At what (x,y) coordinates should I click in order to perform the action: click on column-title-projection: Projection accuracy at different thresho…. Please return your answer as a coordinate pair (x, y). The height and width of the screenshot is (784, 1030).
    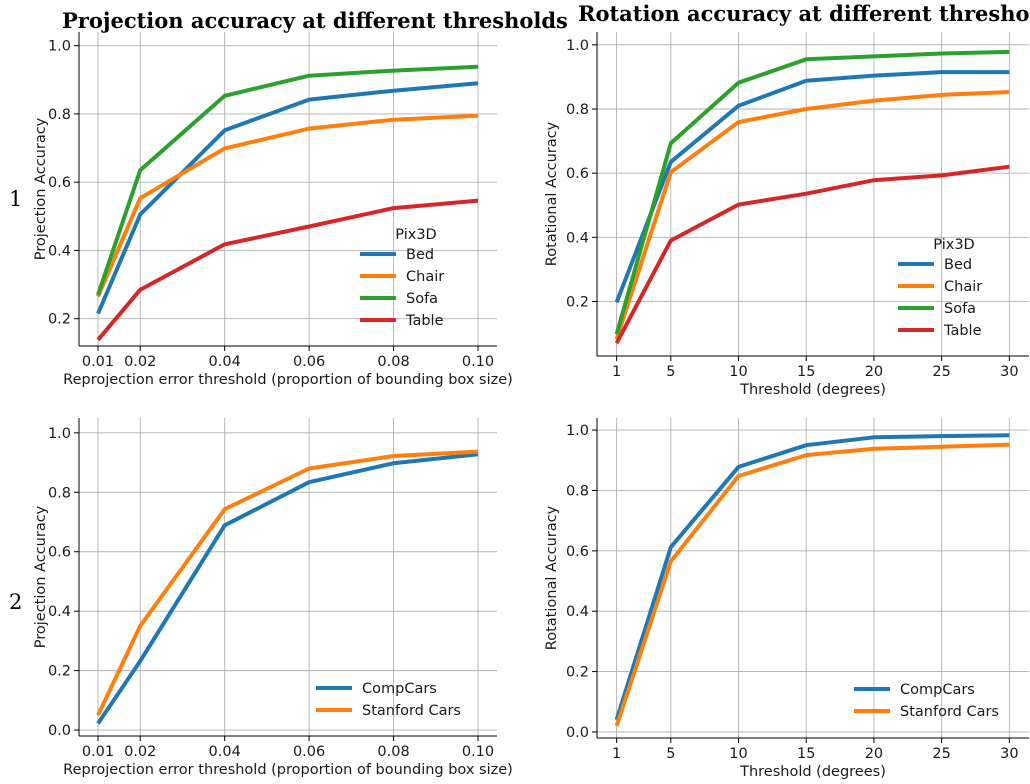
    Looking at the image, I should click on (315, 20).